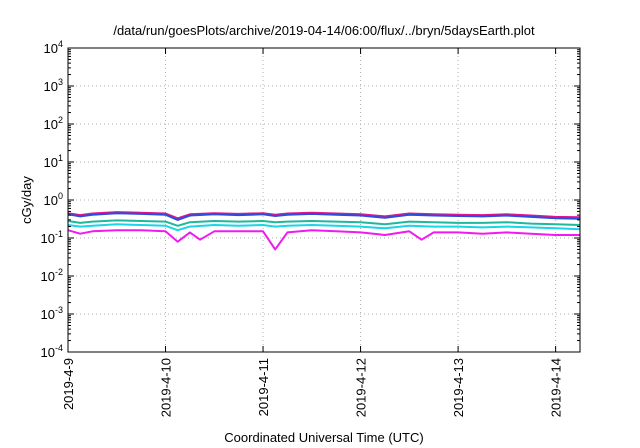 The height and width of the screenshot is (448, 640). I want to click on y-tick-label: 10⁻¹, so click(52, 237).